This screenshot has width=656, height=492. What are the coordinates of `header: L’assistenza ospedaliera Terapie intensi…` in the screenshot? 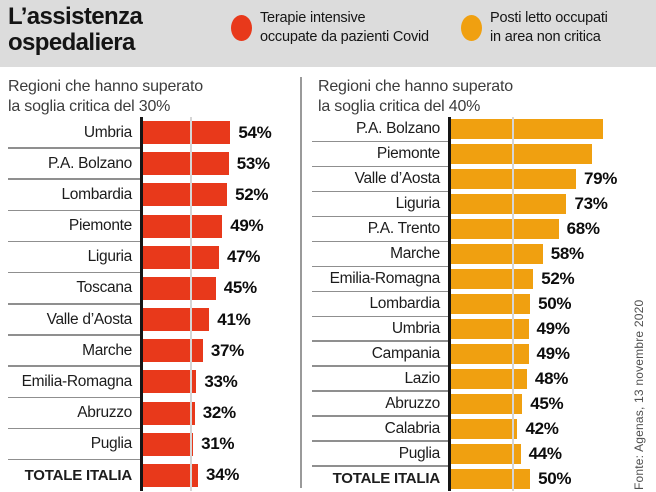 It's located at (328, 33).